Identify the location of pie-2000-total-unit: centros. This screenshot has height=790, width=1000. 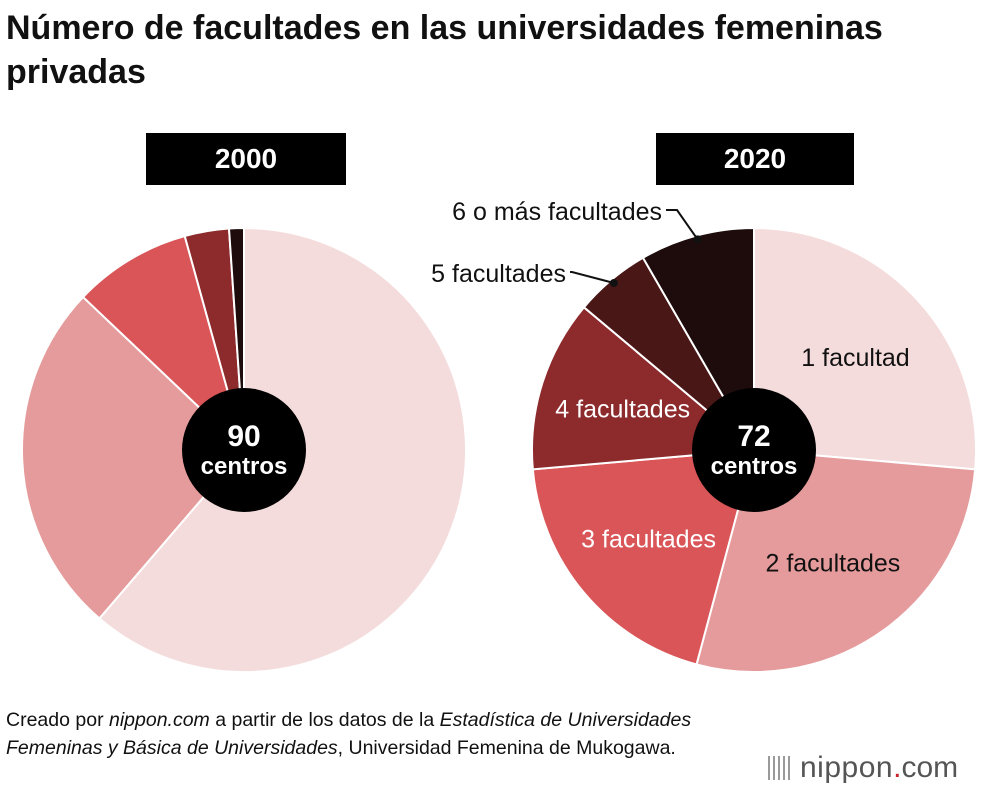
(244, 466).